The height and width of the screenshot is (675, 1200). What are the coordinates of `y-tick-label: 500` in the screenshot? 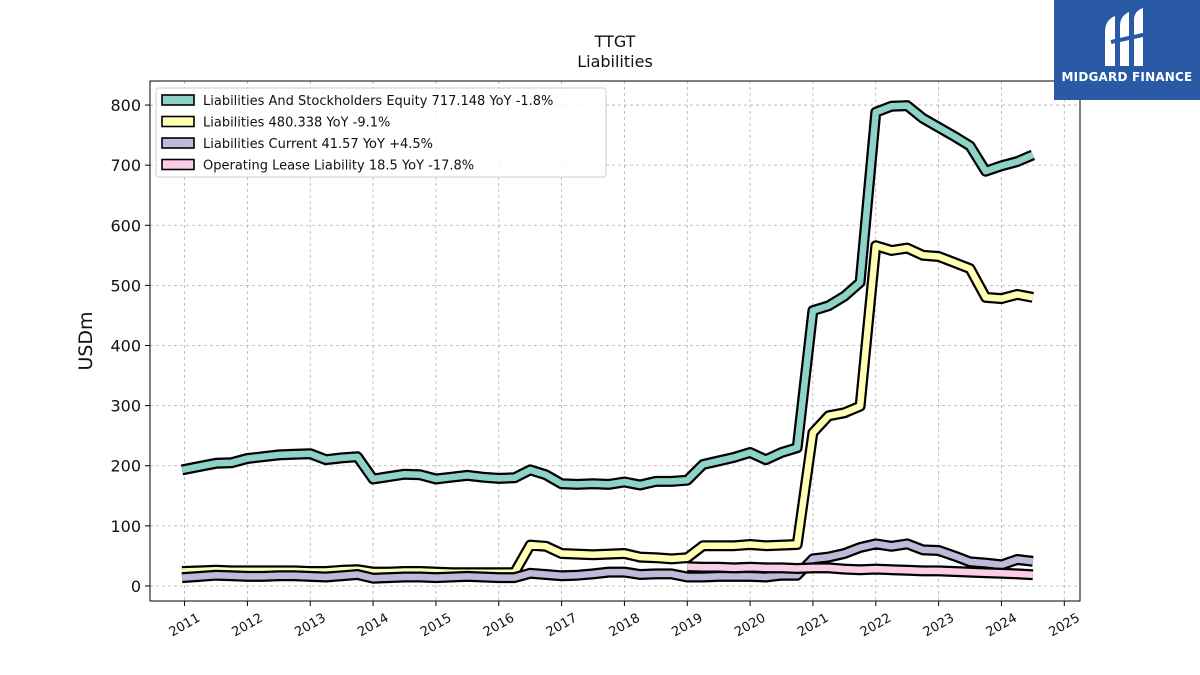 It's located at (125, 285).